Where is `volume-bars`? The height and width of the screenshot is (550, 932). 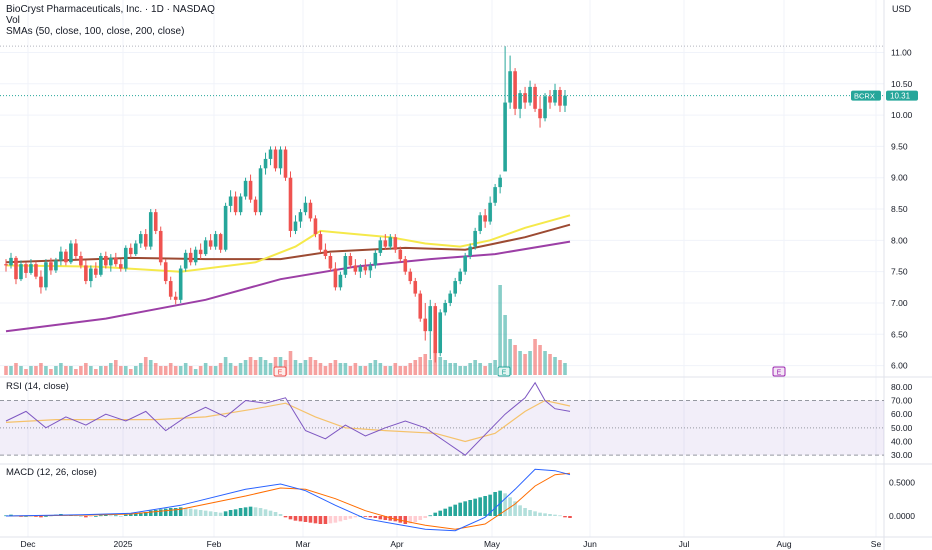 volume-bars is located at coordinates (285, 330).